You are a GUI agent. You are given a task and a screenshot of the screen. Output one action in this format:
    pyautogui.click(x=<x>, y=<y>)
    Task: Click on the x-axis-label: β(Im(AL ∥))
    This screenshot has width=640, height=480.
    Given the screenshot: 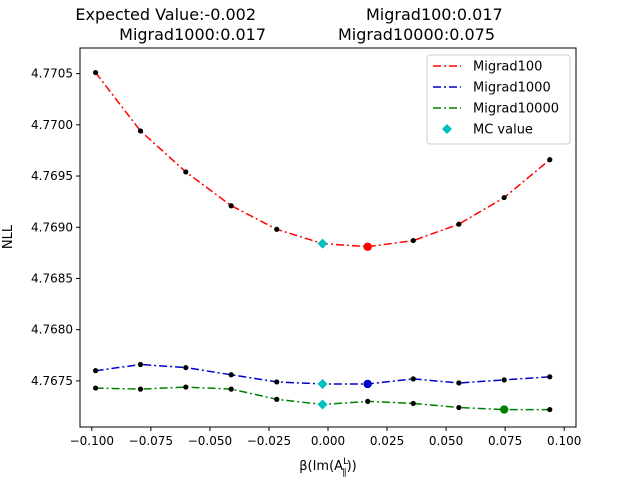 What is the action you would take?
    pyautogui.click(x=328, y=467)
    